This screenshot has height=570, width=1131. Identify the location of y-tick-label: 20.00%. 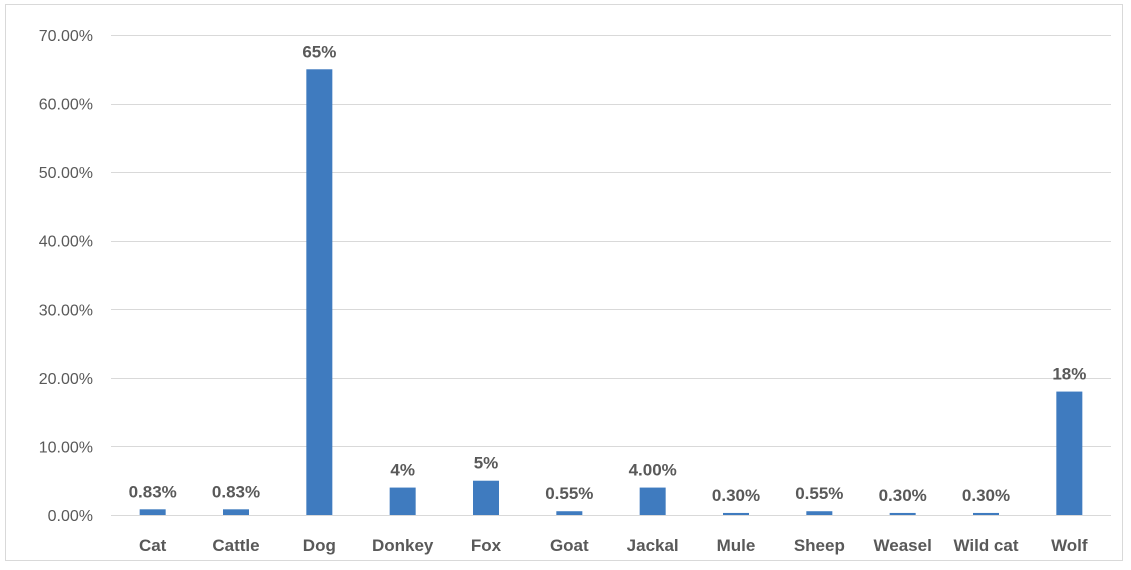
(66, 379).